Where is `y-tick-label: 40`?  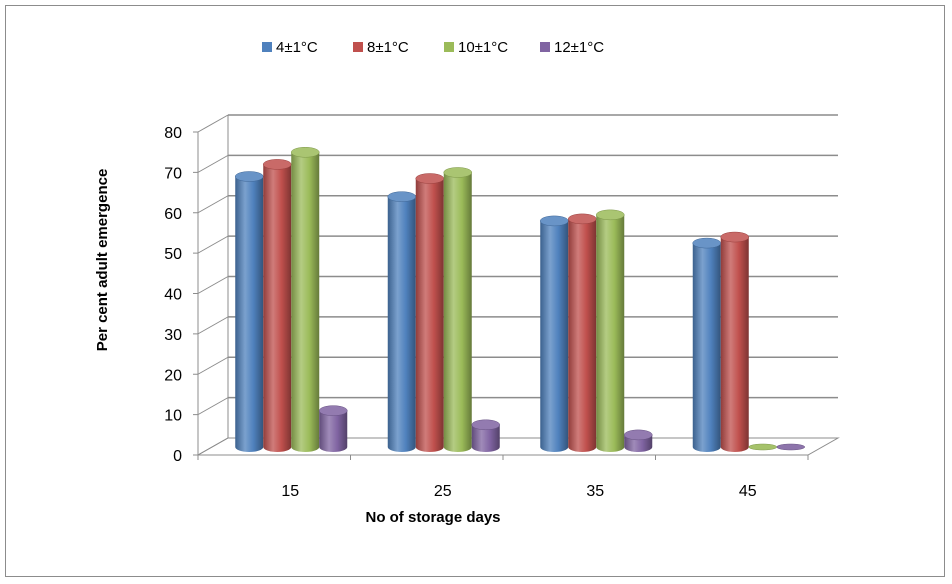
y-tick-label: 40 is located at coordinates (173, 295).